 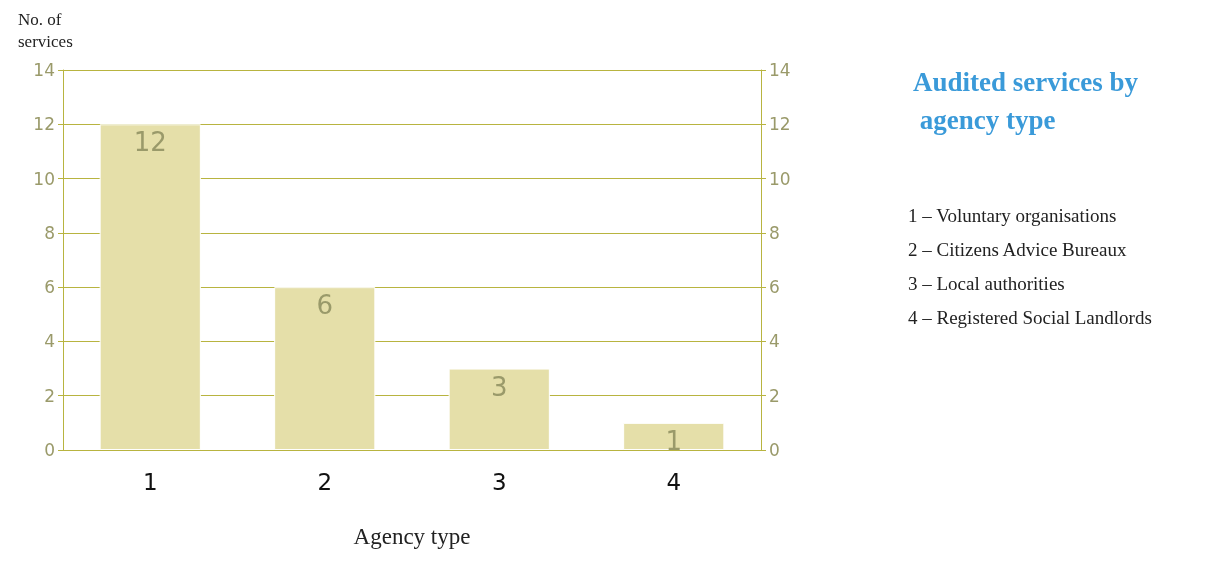 I want to click on y-axis-title: No. of services, so click(x=45, y=30).